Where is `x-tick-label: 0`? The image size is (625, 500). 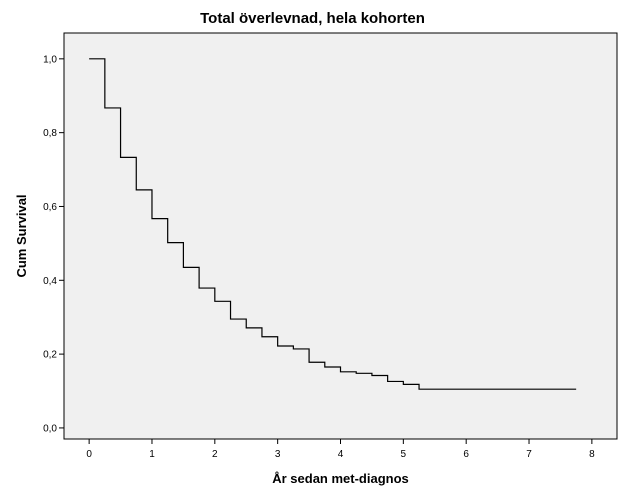 x-tick-label: 0 is located at coordinates (89, 454).